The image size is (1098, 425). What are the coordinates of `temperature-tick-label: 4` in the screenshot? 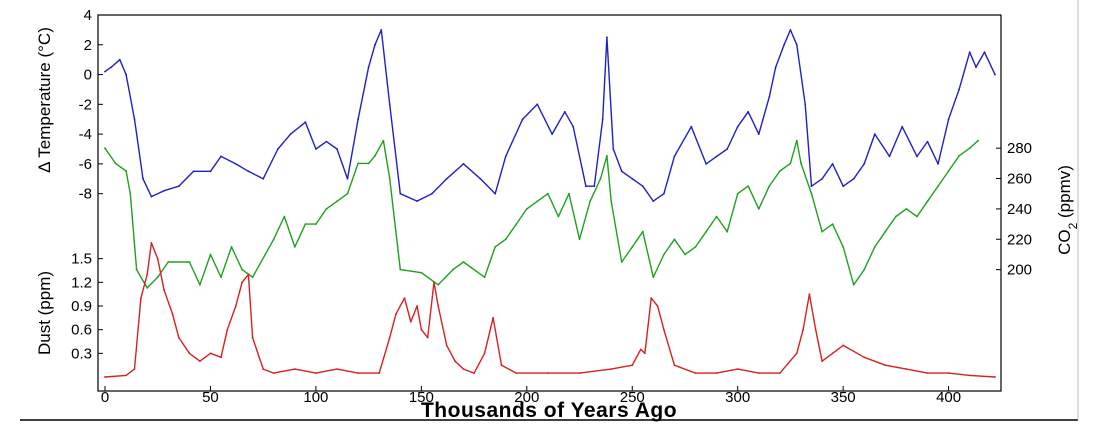 It's located at (88, 15).